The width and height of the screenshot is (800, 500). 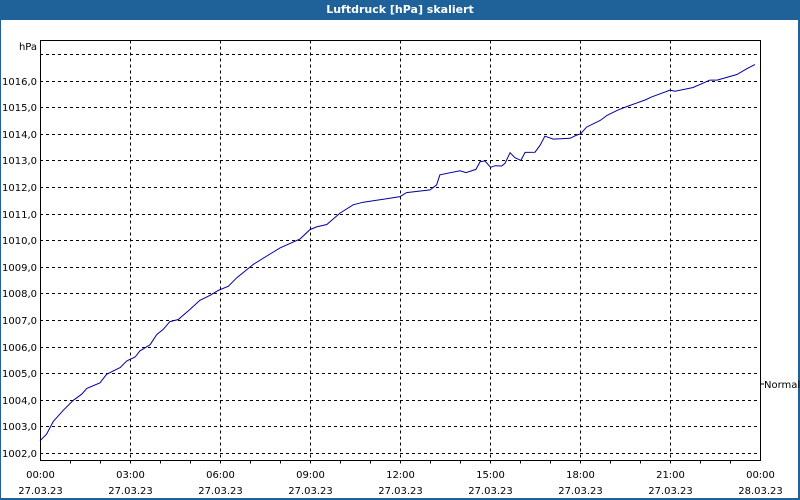 What do you see at coordinates (19, 294) in the screenshot?
I see `y-tick-label: 1008,0` at bounding box center [19, 294].